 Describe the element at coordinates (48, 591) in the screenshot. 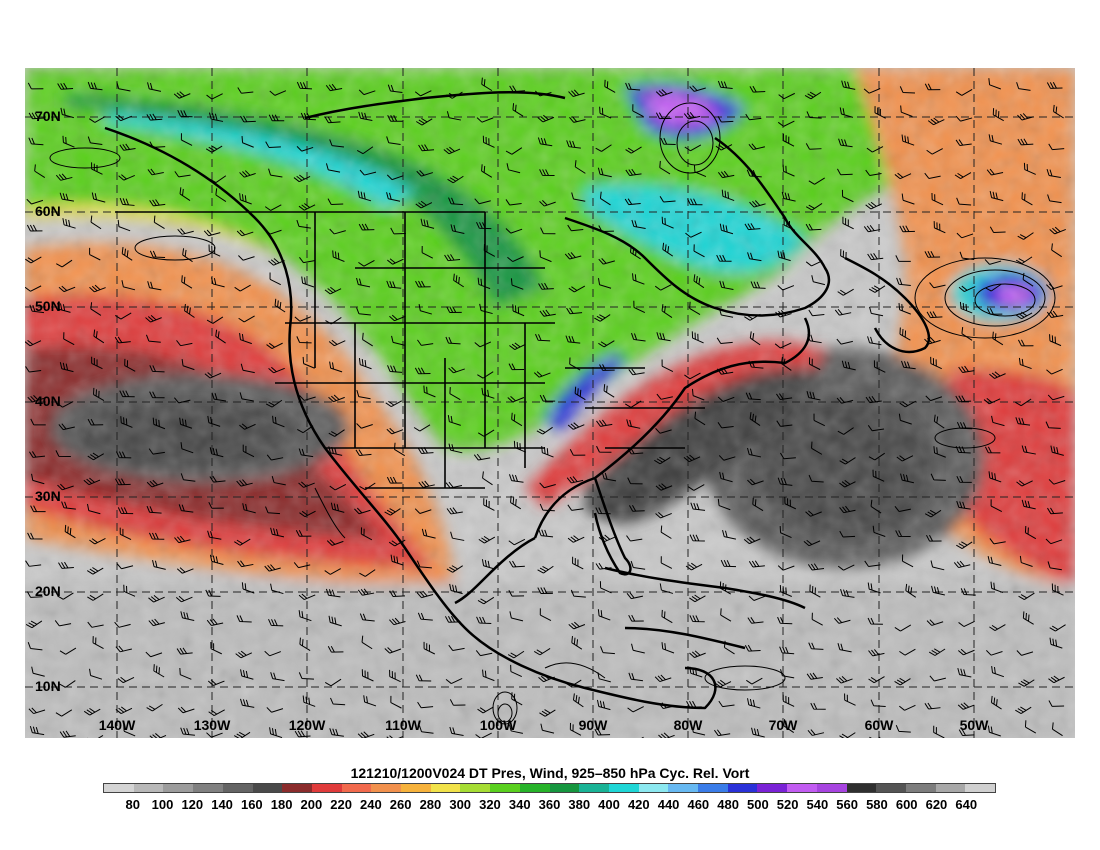

I see `lat-label-20n: 20N` at that location.